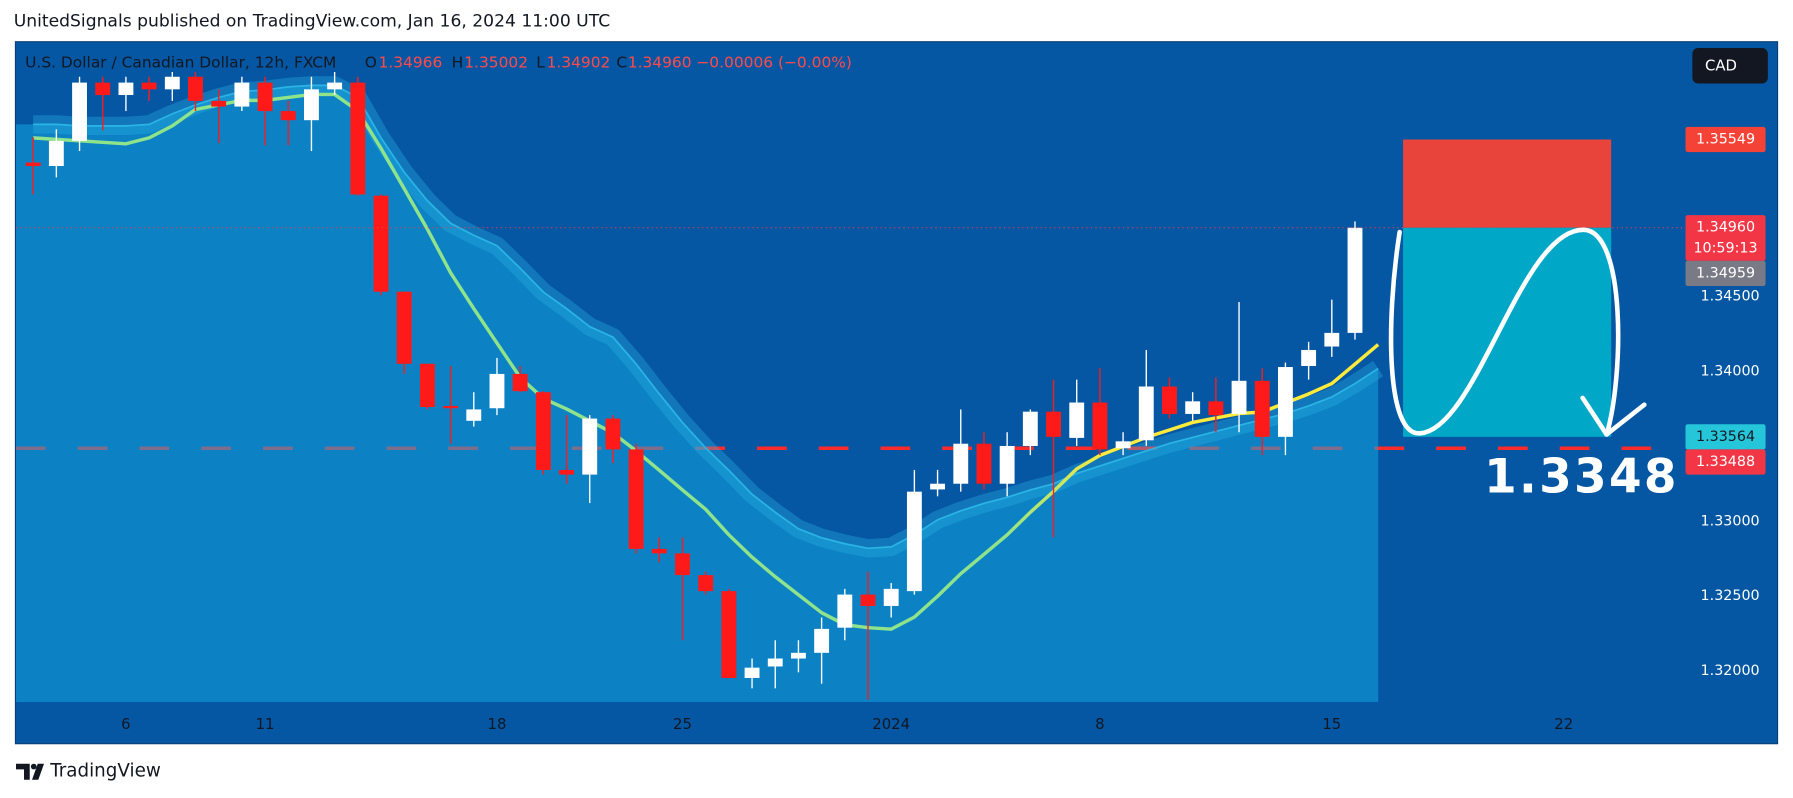 This screenshot has height=798, width=1793. What do you see at coordinates (1581, 477) in the screenshot?
I see `annotation: 1.3348` at bounding box center [1581, 477].